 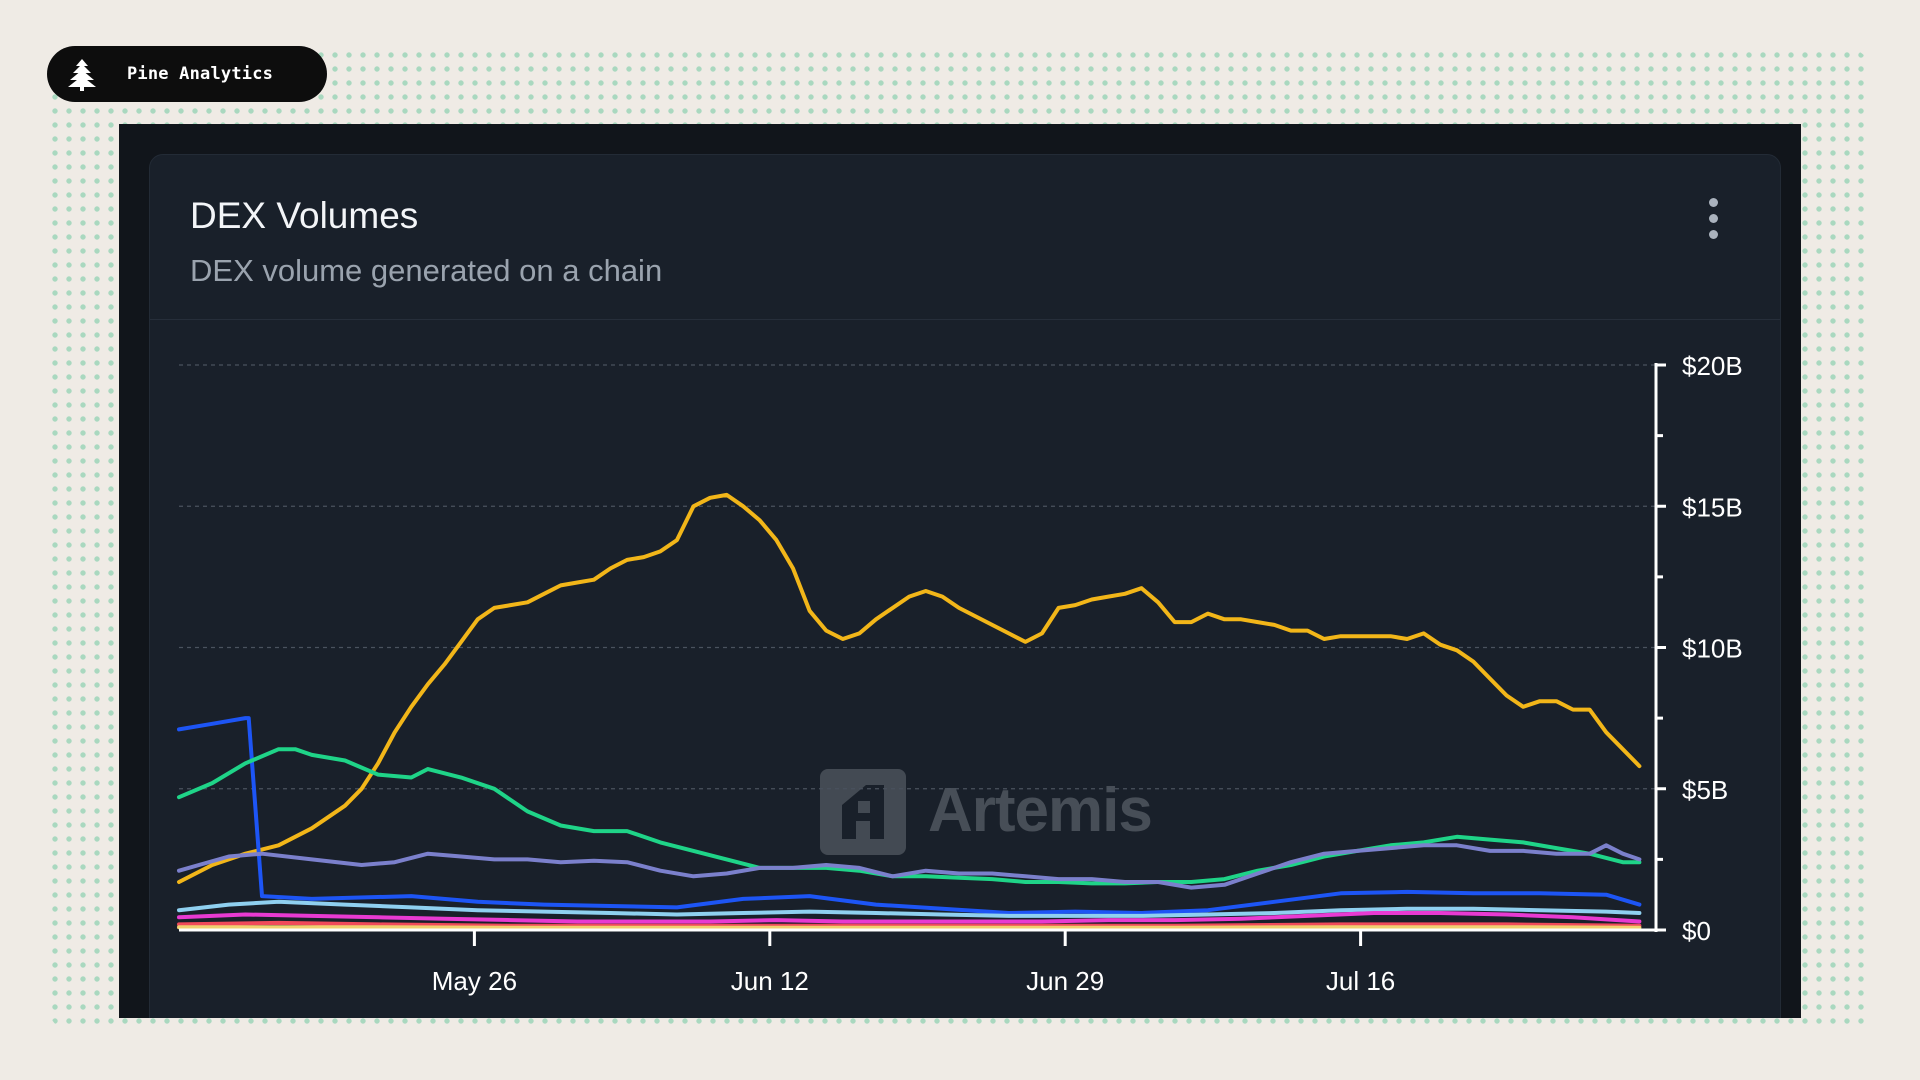 What do you see at coordinates (863, 812) in the screenshot?
I see `artemis-logo-icon` at bounding box center [863, 812].